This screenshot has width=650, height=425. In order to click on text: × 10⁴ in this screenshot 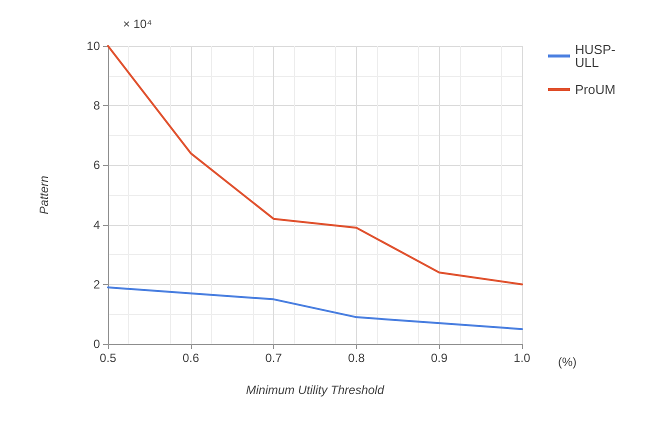, I will do `click(137, 24)`.